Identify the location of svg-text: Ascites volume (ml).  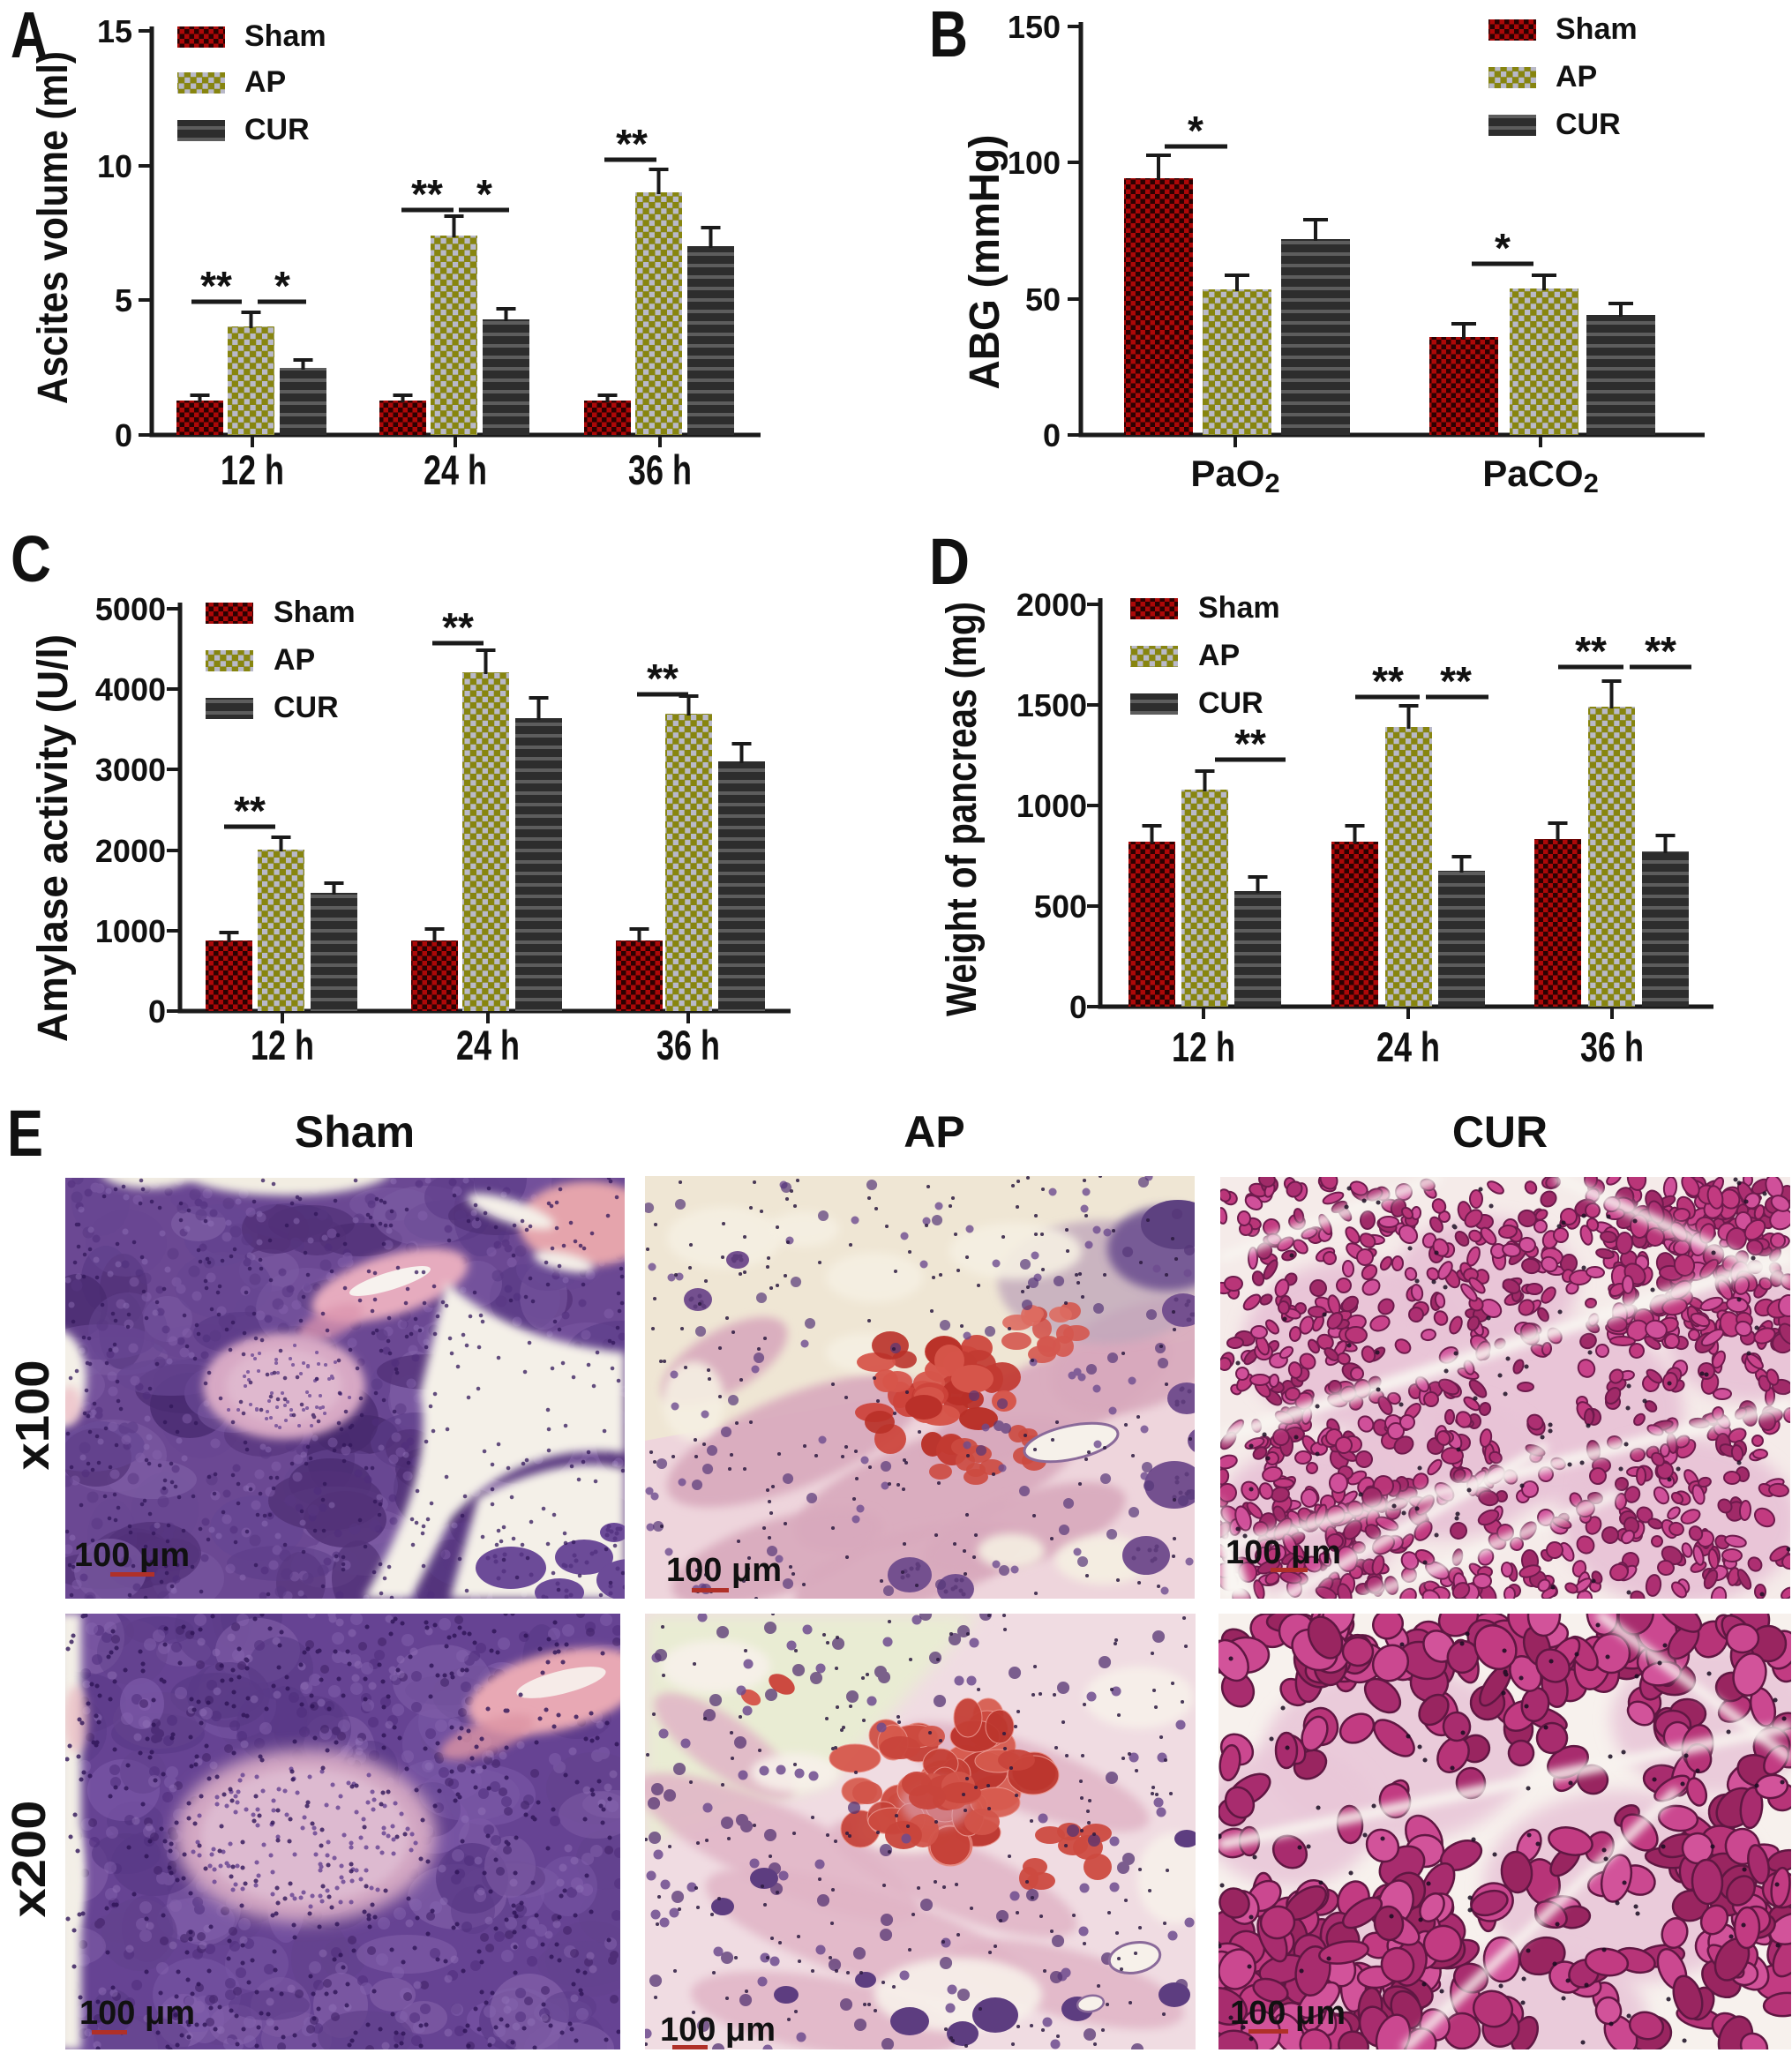
(53, 227).